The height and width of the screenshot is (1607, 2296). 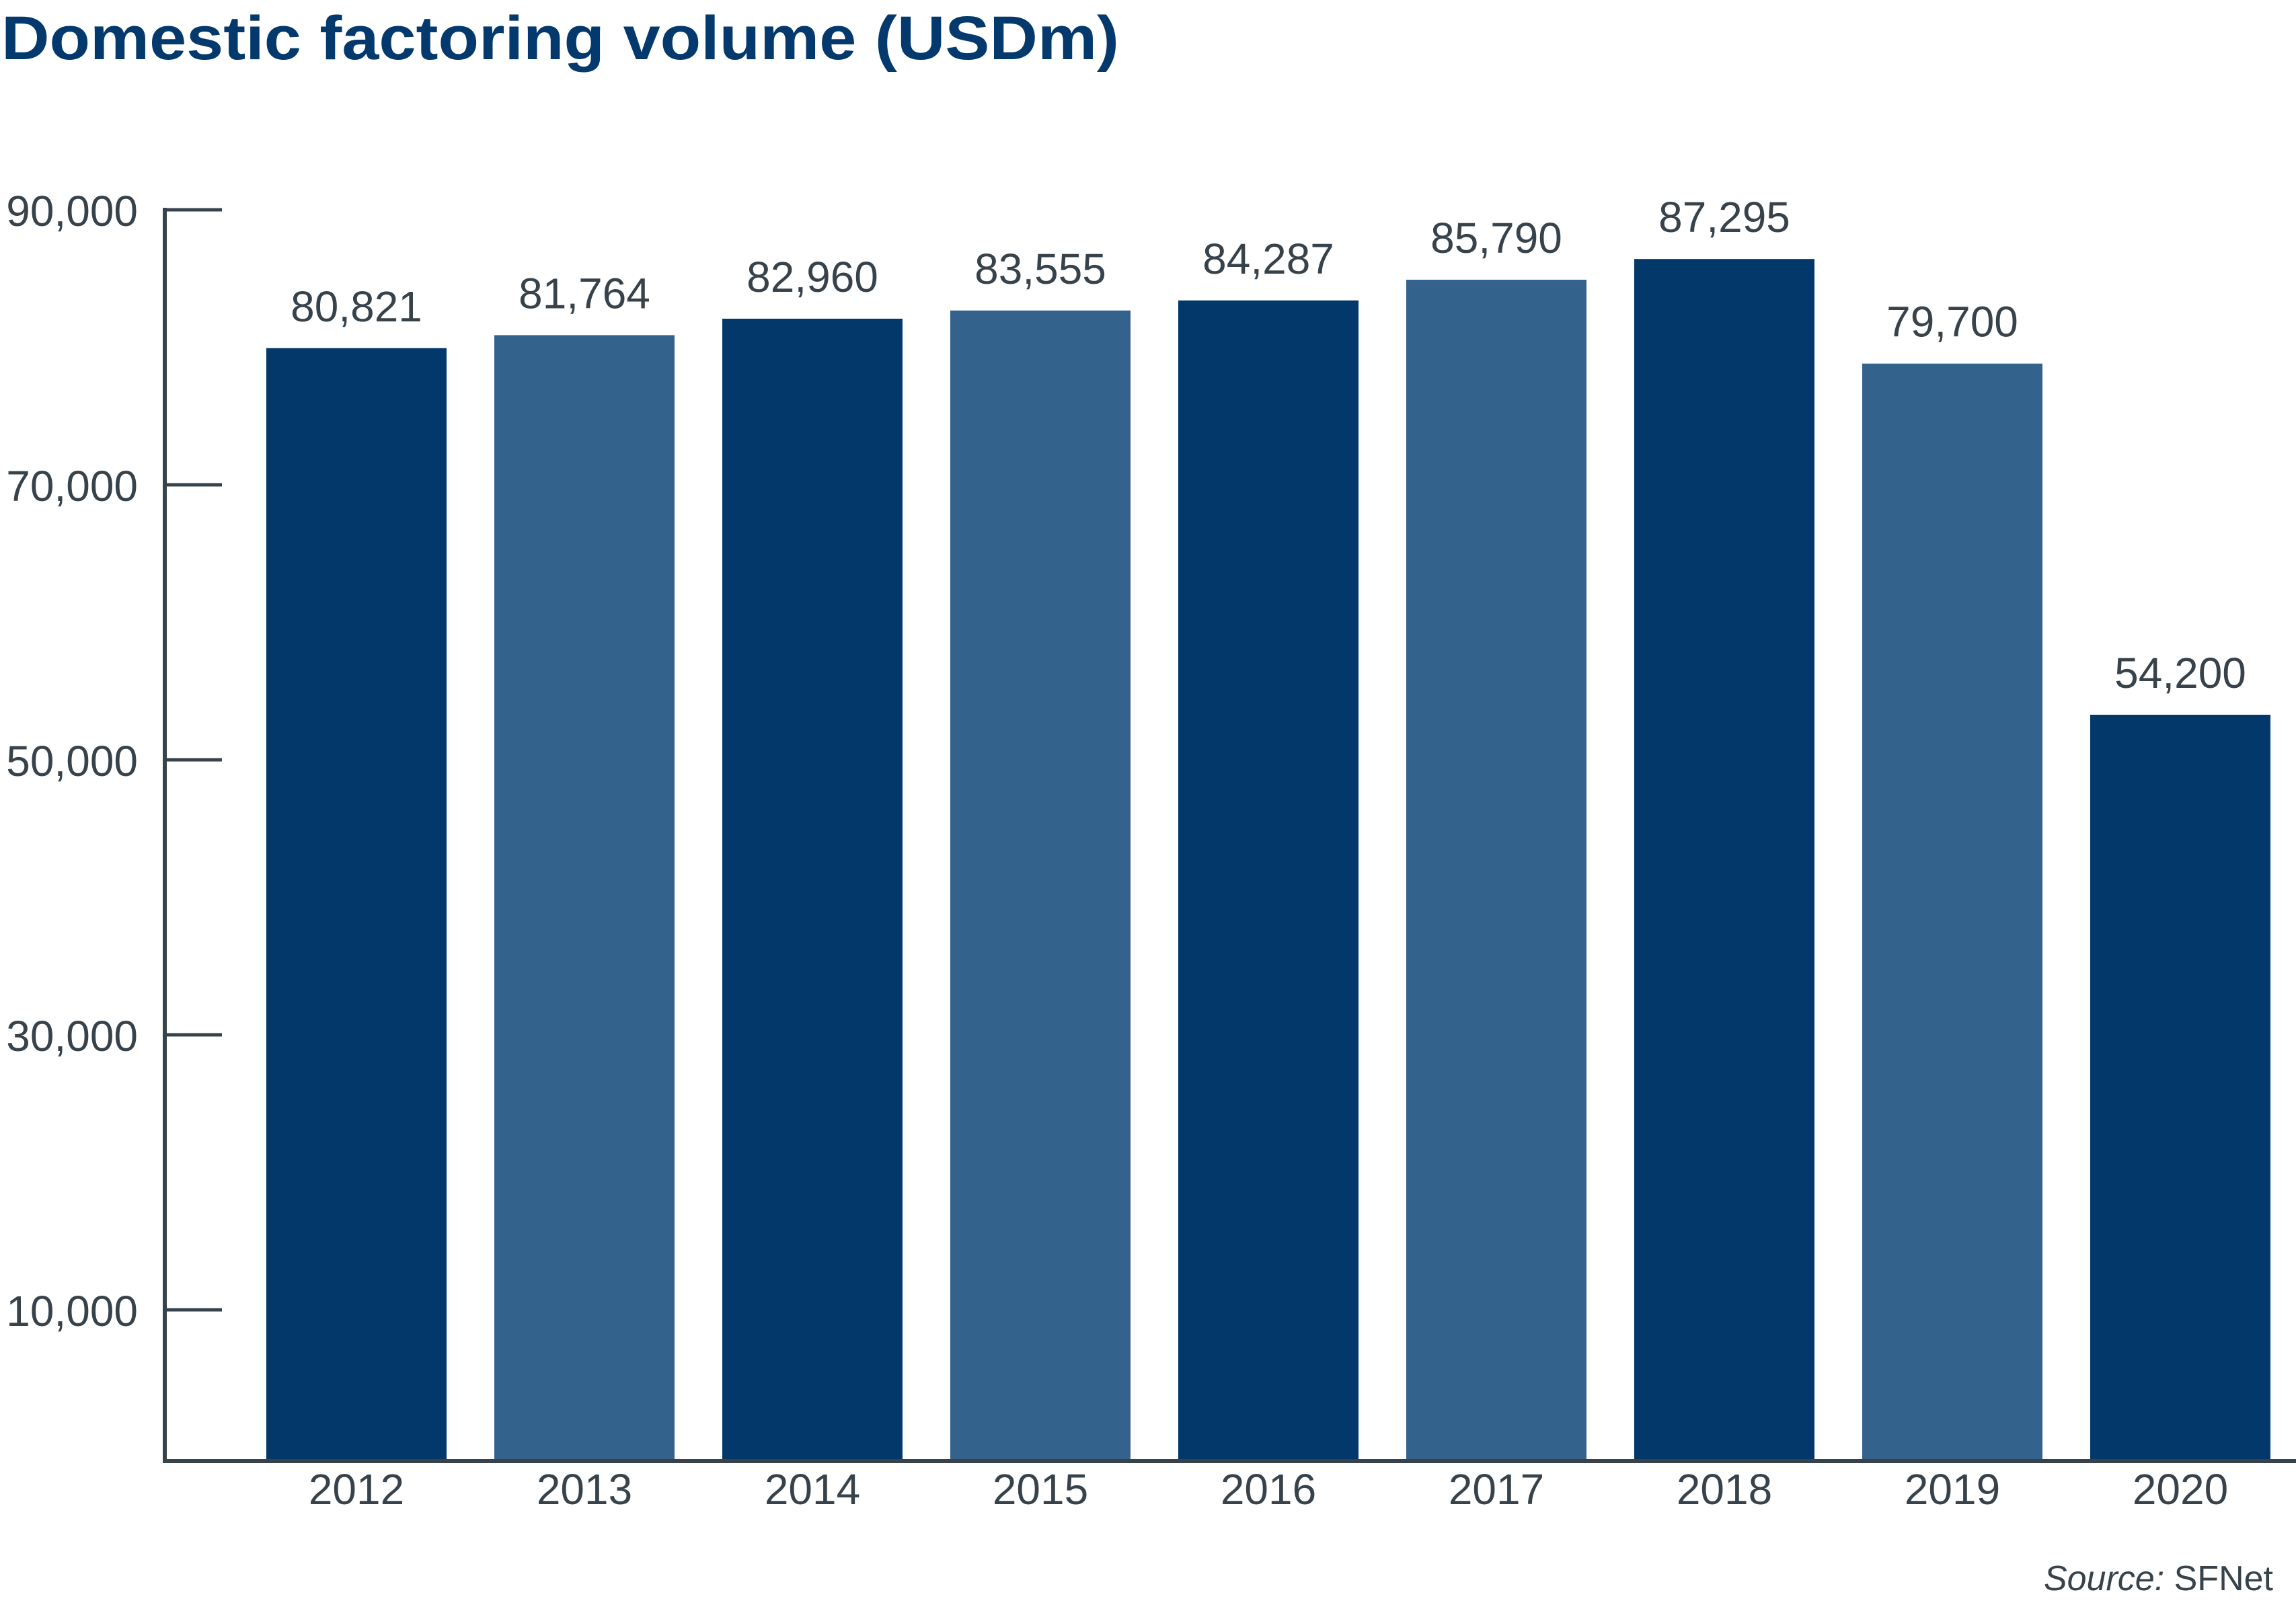 I want to click on source-note: Source: SFNet, so click(x=2159, y=1578).